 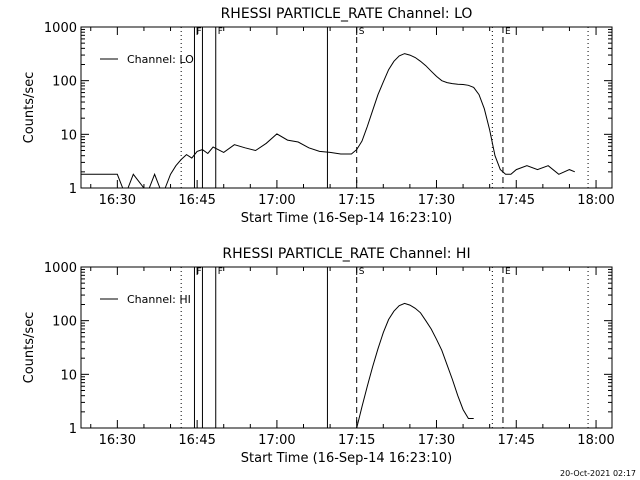 What do you see at coordinates (346, 254) in the screenshot?
I see `chart-title: RHESSI PARTICLE_RATE Channel: HI` at bounding box center [346, 254].